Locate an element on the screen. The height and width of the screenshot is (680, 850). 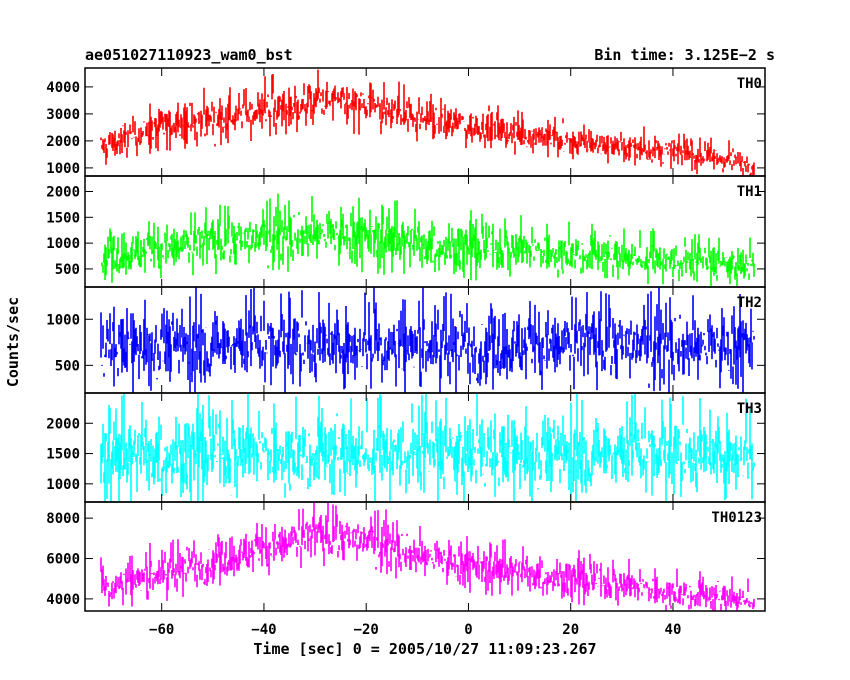
y-tick-label: 3000 is located at coordinates (63, 115).